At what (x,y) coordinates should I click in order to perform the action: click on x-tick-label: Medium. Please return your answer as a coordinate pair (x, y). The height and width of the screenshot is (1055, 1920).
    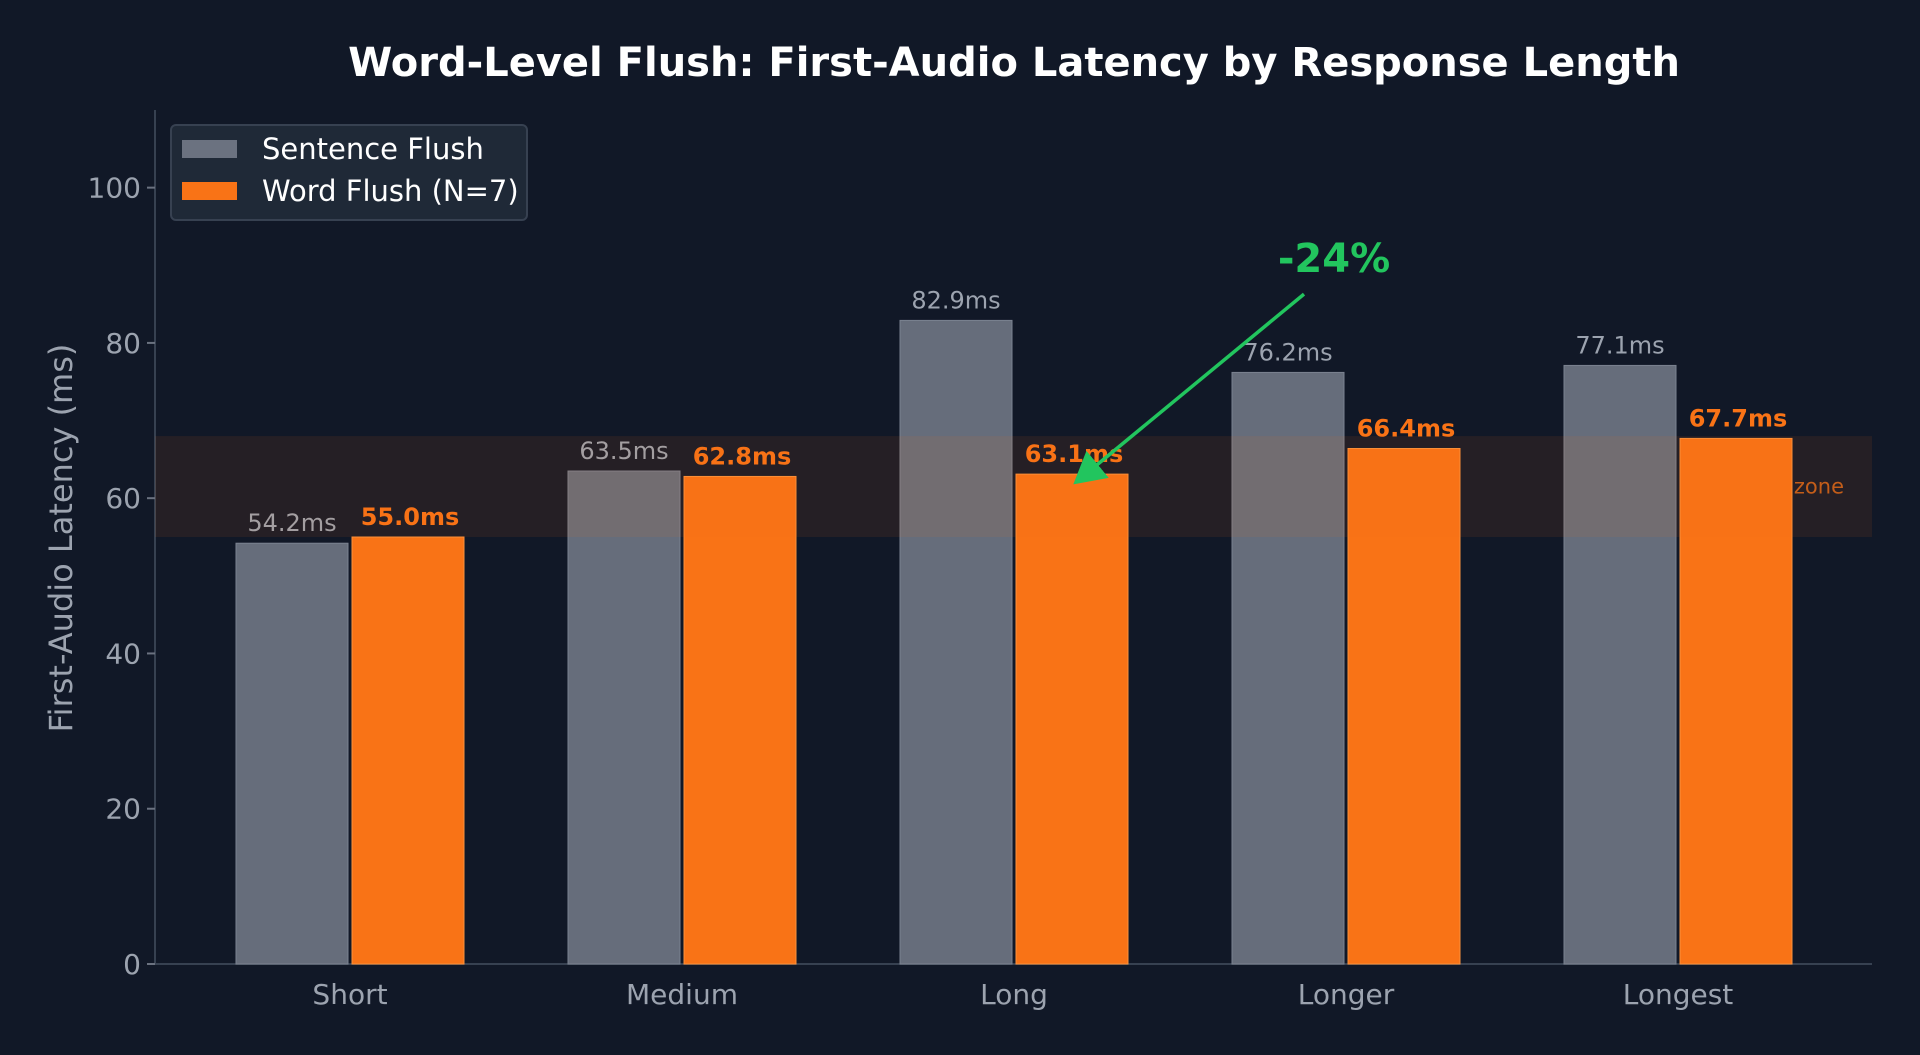
    Looking at the image, I should click on (682, 994).